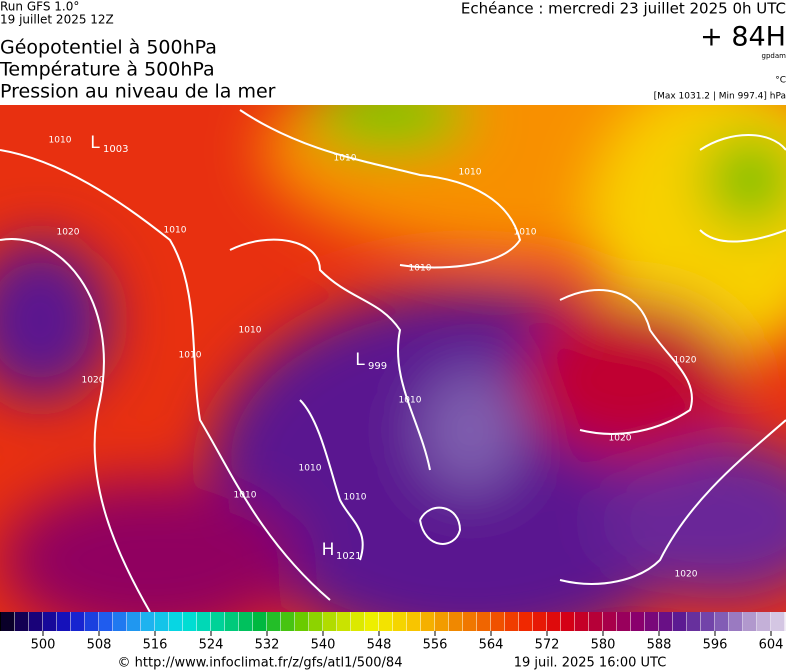 The width and height of the screenshot is (786, 672). What do you see at coordinates (435, 645) in the screenshot?
I see `colorbar-label: 556` at bounding box center [435, 645].